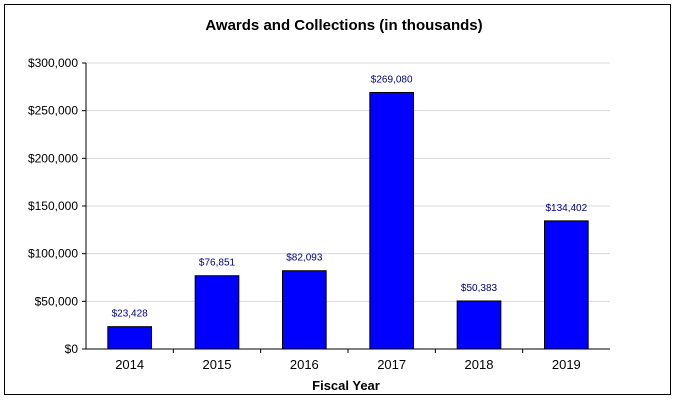  I want to click on x-tick-label: 2014, so click(129, 364).